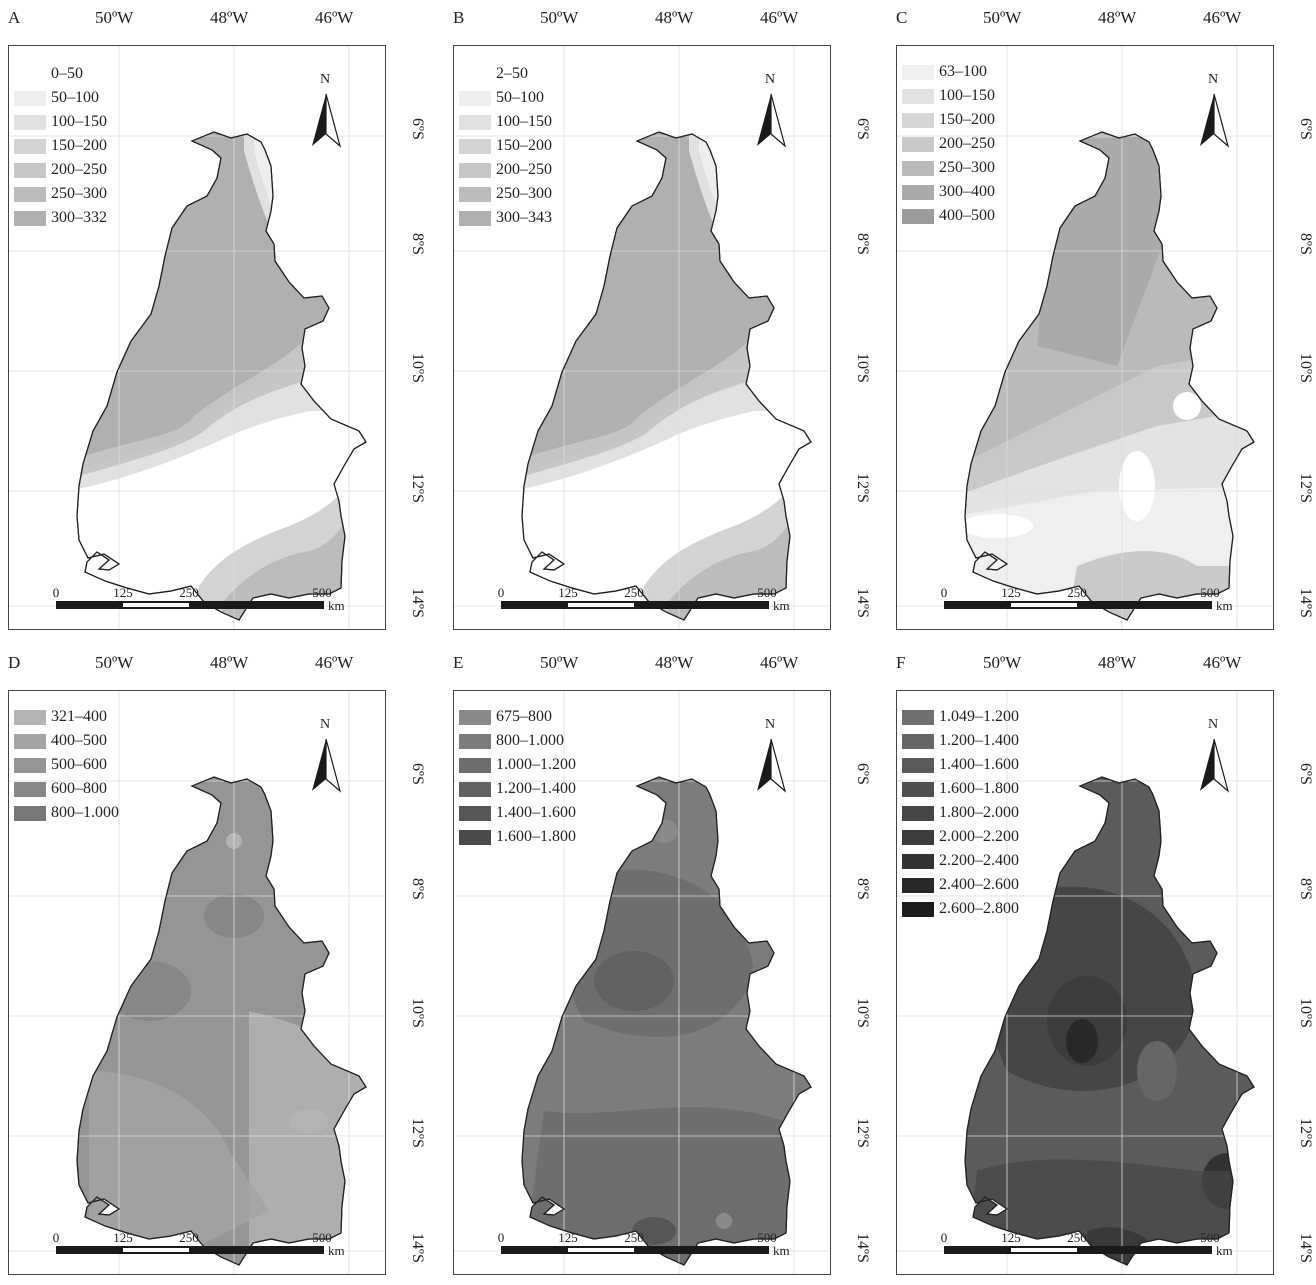 Image resolution: width=1316 pixels, height=1285 pixels. What do you see at coordinates (79, 145) in the screenshot?
I see `legend-label: 150–200` at bounding box center [79, 145].